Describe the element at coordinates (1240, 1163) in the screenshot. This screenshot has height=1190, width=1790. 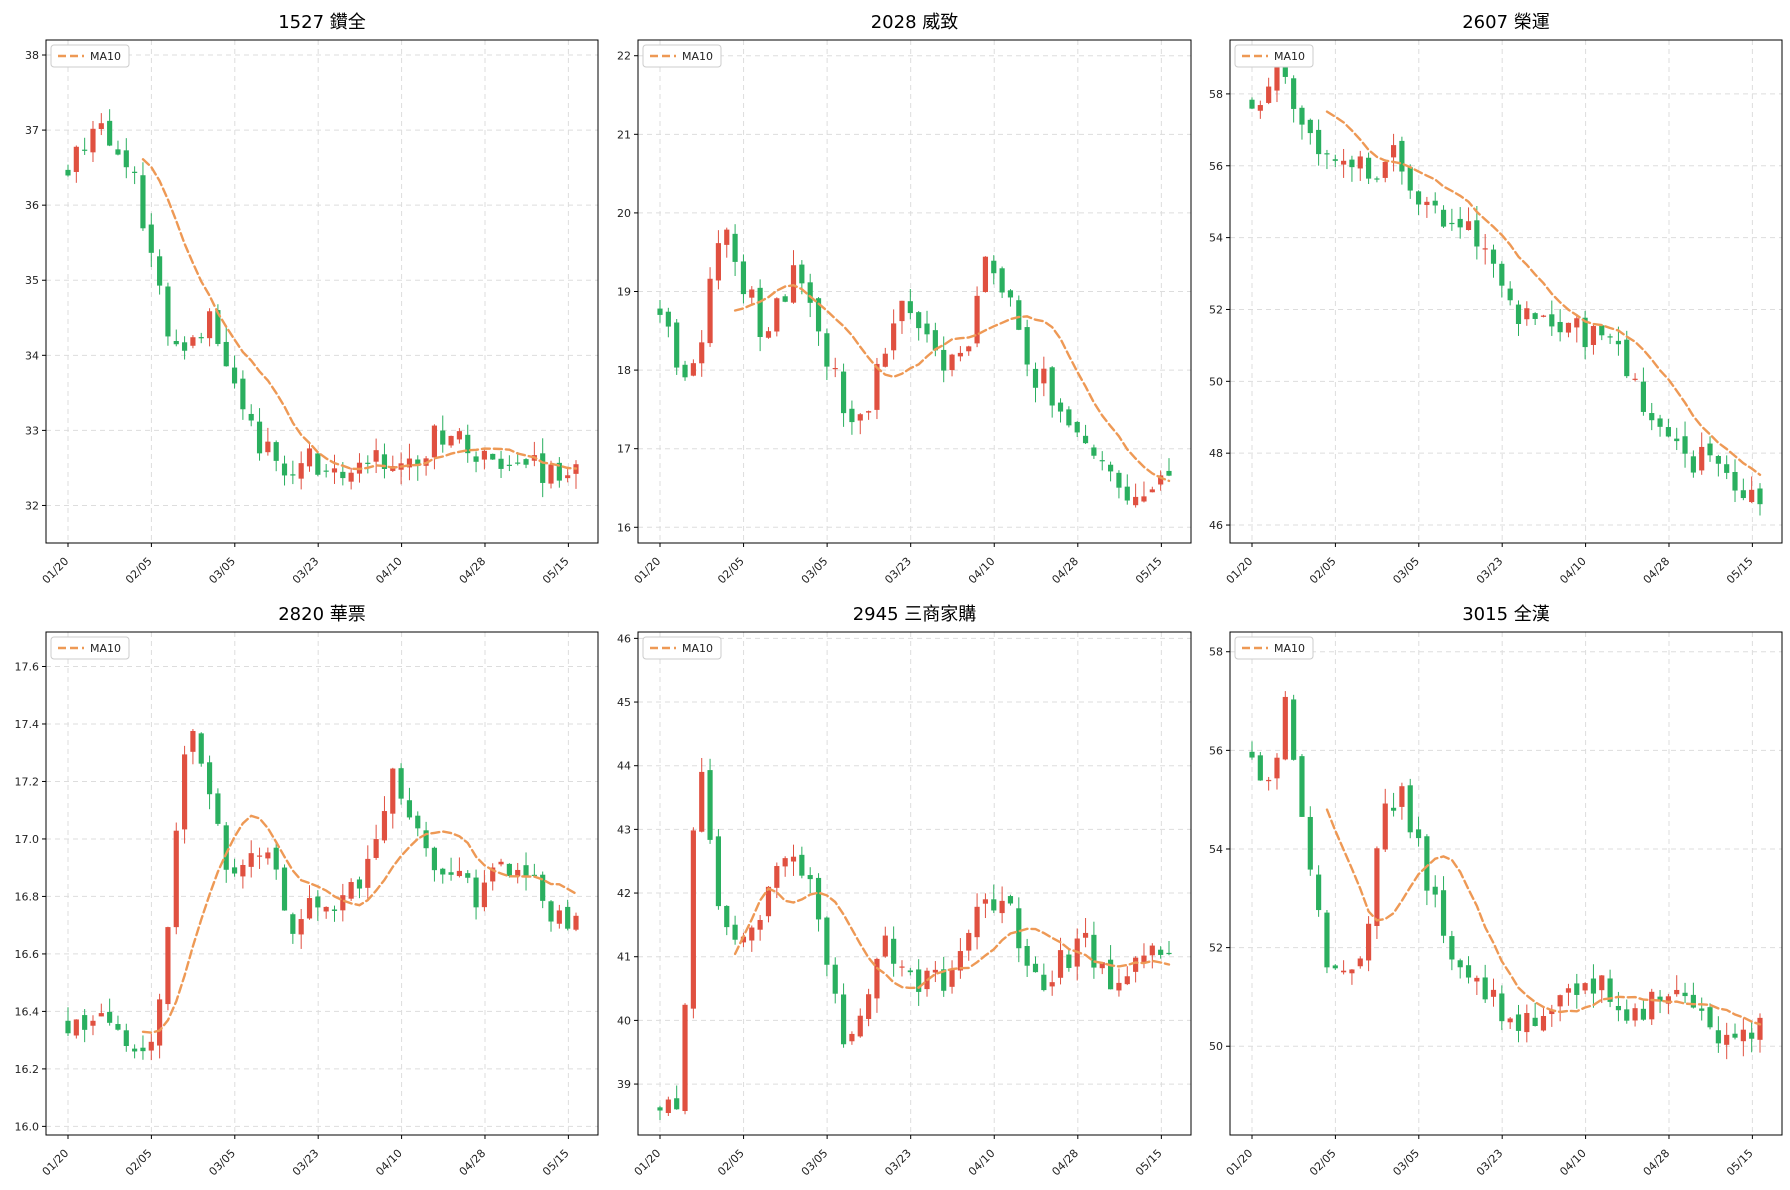
I see `x-tick-label: 01/20` at that location.